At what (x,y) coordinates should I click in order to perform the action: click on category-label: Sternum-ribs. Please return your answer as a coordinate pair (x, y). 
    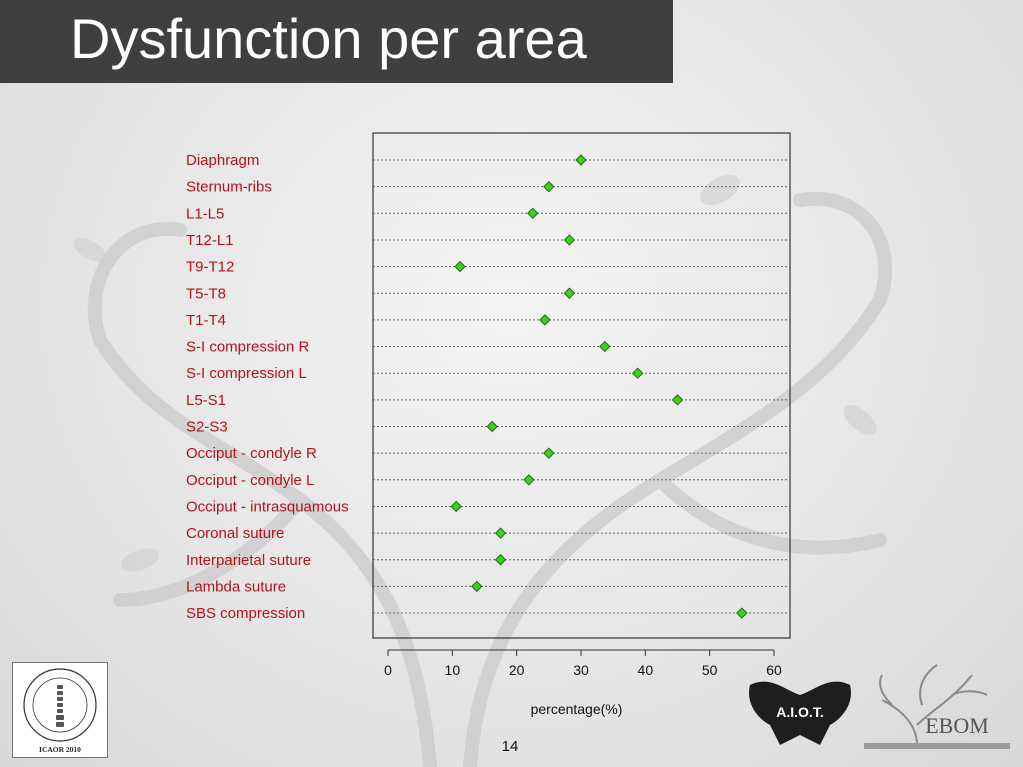
    Looking at the image, I should click on (229, 187).